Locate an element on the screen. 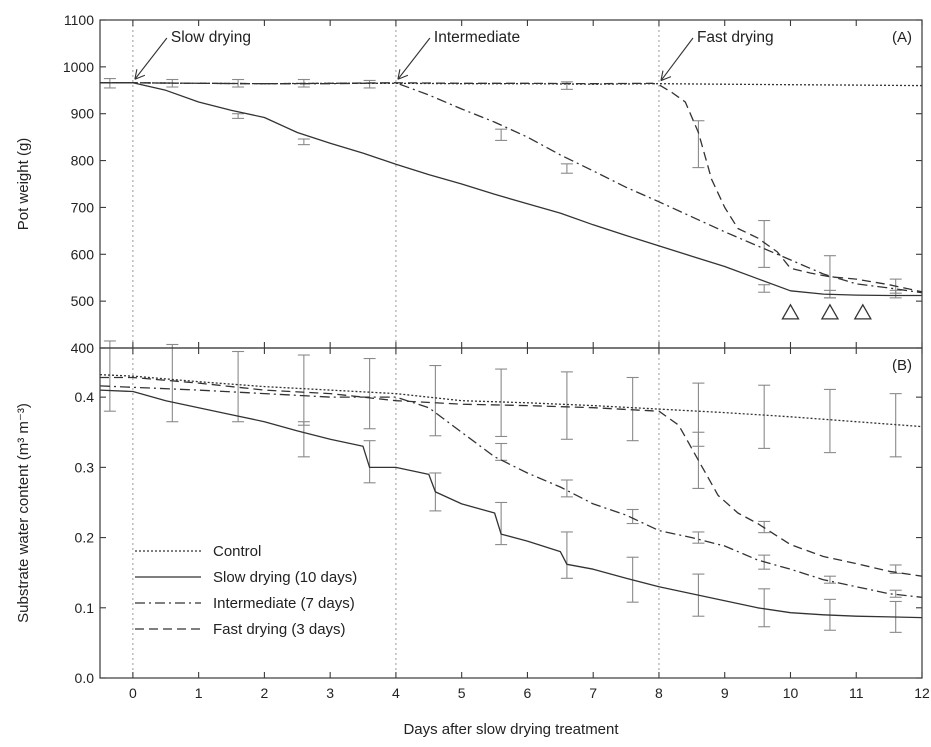  x-tick-label: 8 is located at coordinates (659, 693).